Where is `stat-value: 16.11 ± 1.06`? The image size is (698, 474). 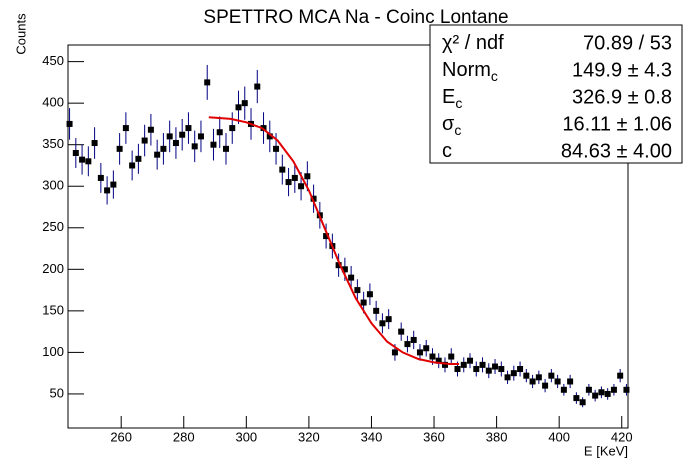
stat-value: 16.11 ± 1.06 is located at coordinates (617, 124).